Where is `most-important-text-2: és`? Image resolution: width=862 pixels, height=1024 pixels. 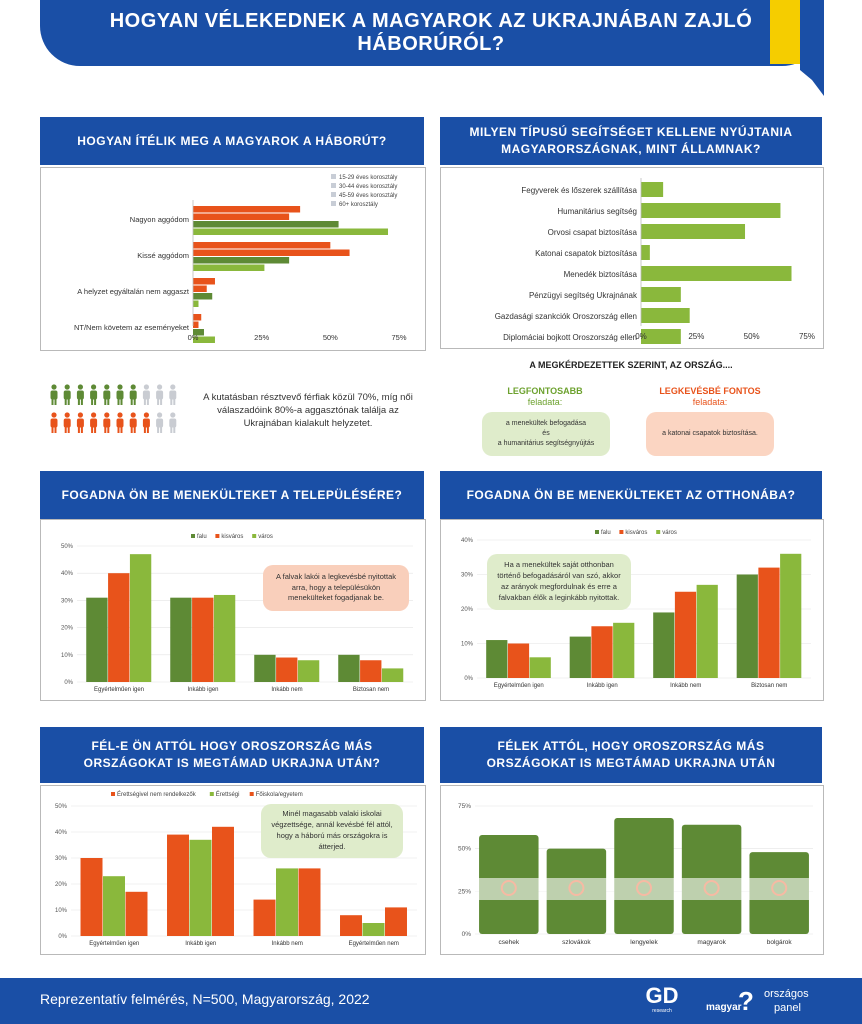
most-important-text-2: és is located at coordinates (546, 433).